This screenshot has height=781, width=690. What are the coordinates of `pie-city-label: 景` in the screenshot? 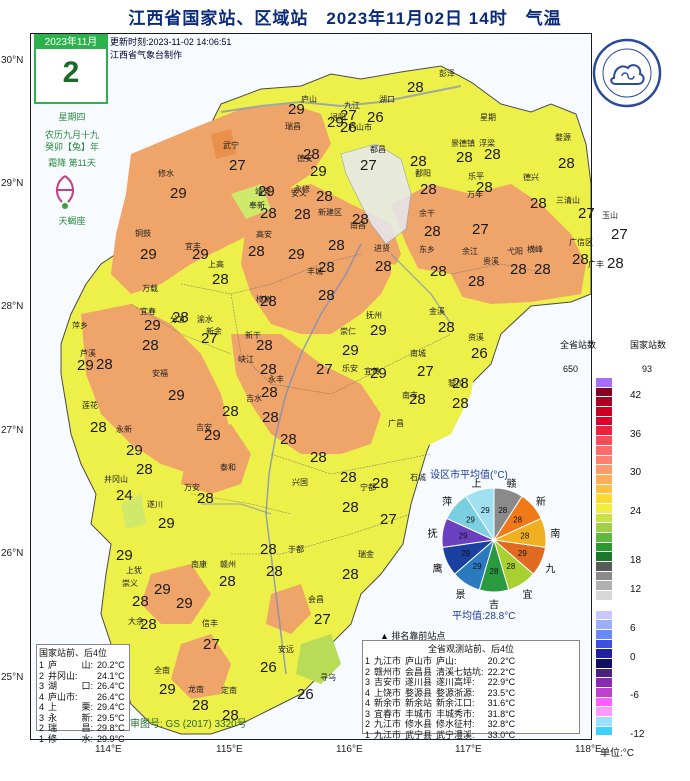 It's located at (460, 596).